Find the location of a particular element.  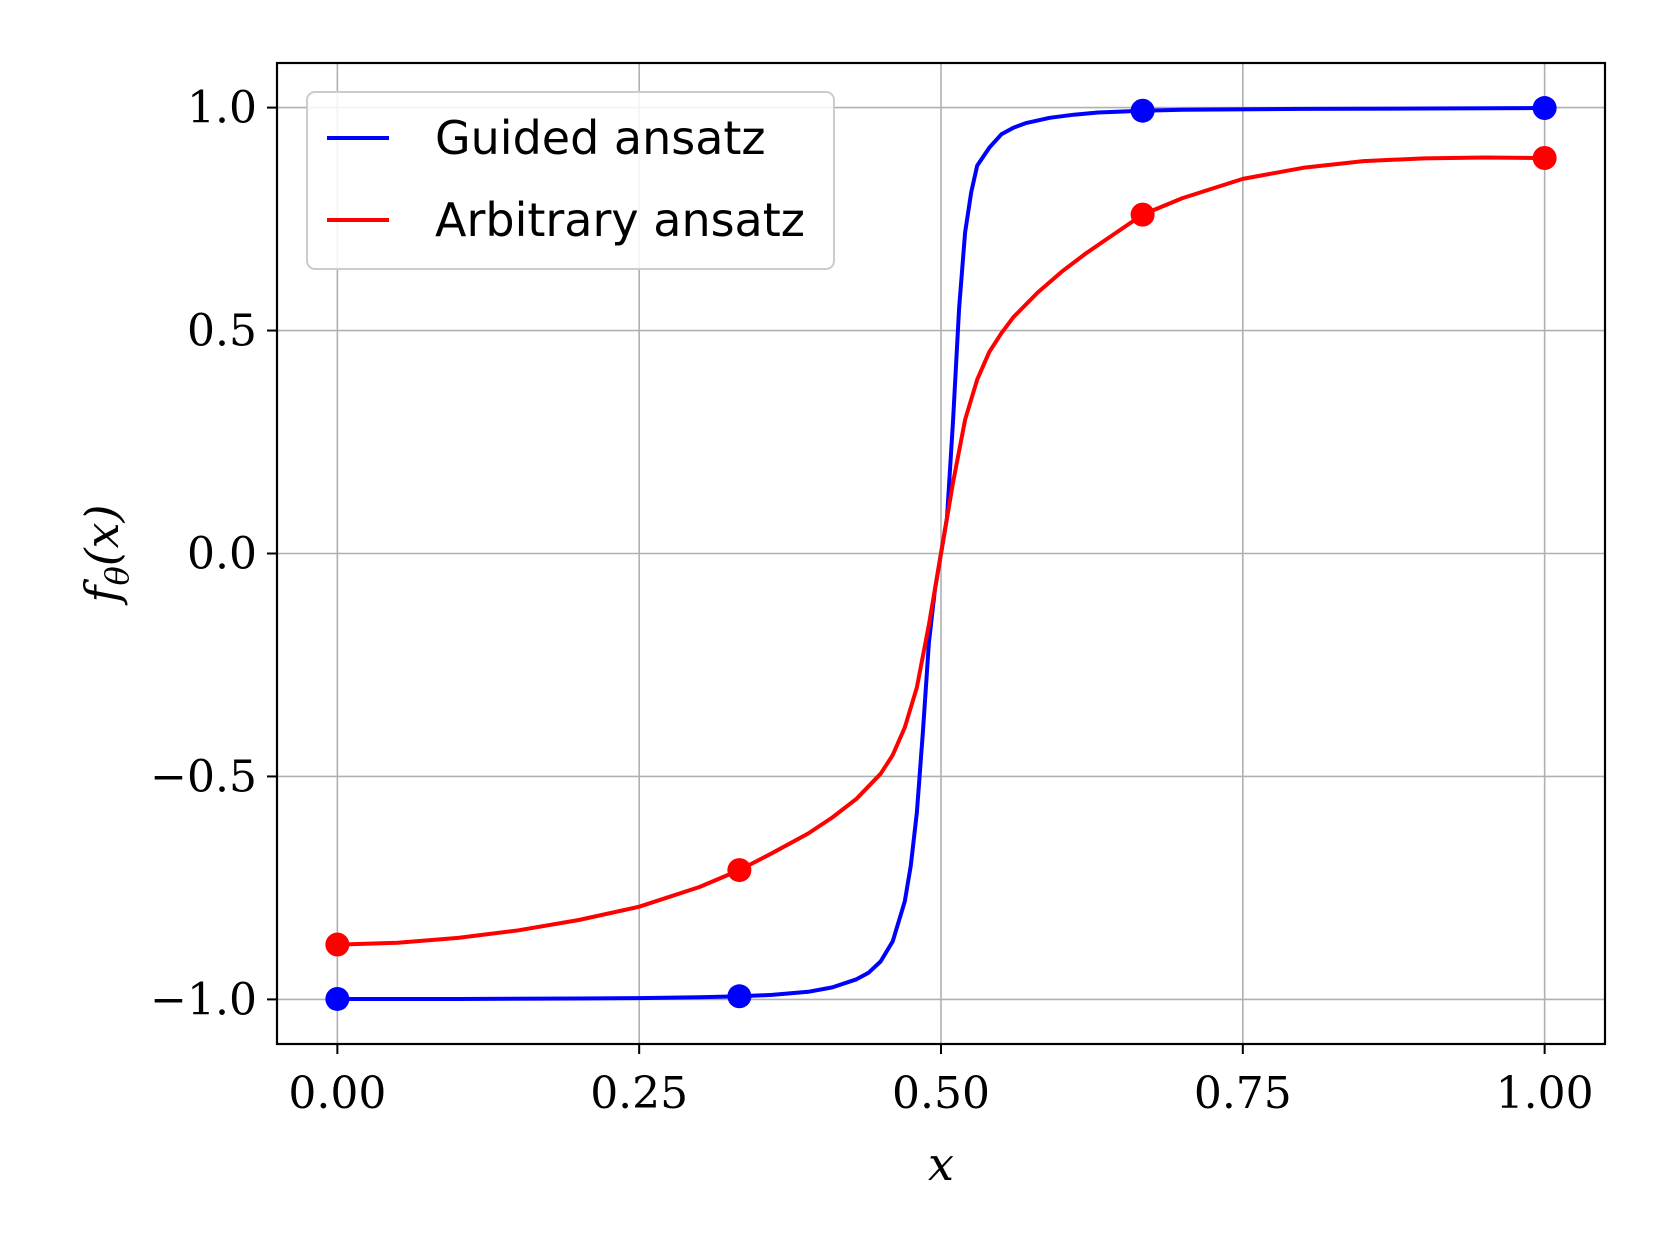

x-tick-label-1: 0.25 is located at coordinates (639, 1093).